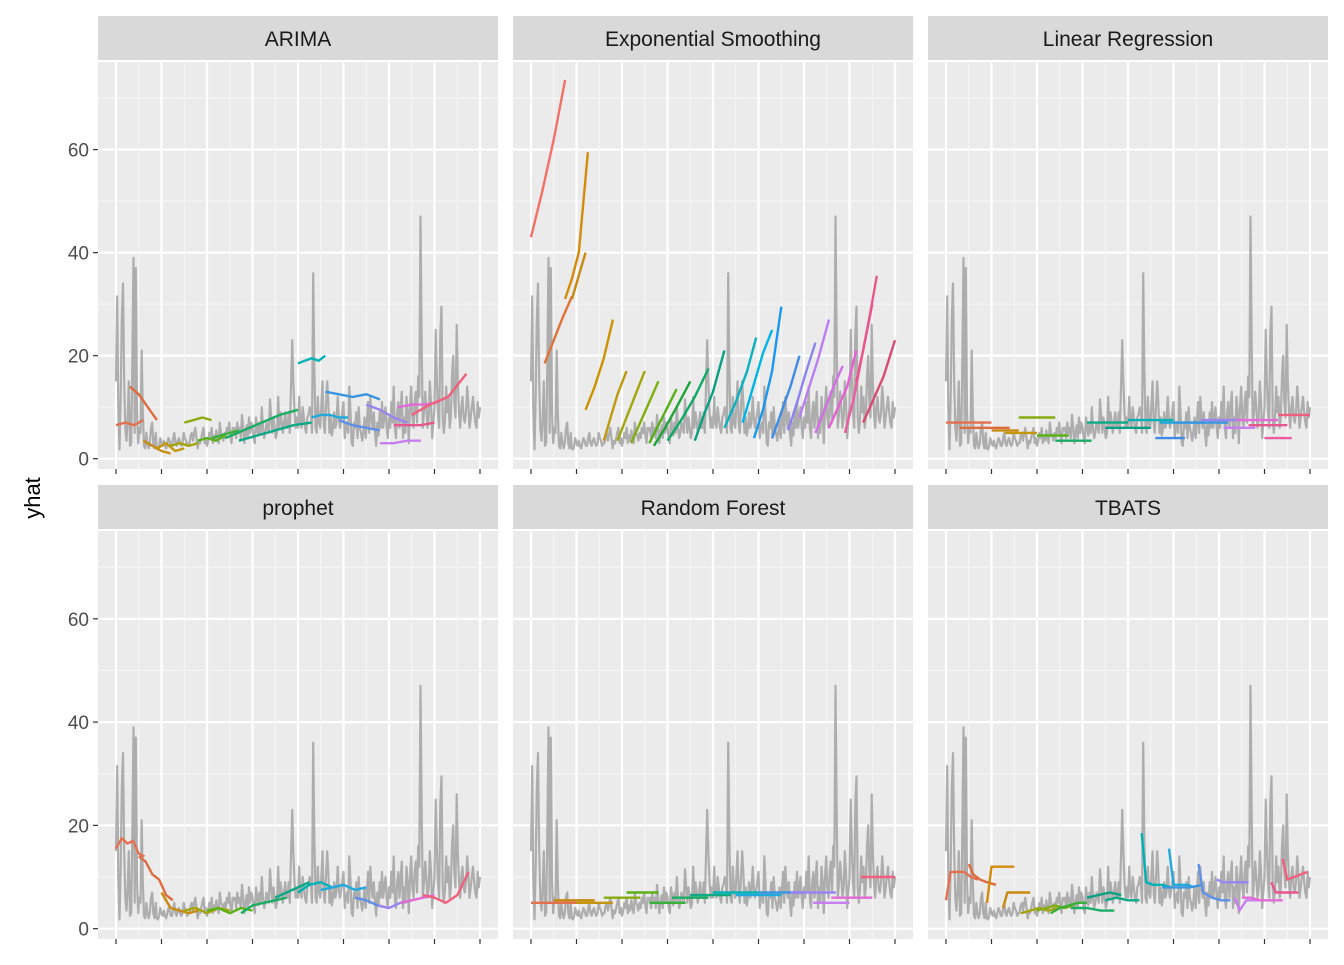  I want to click on facet-strip-label: prophet, so click(297, 508).